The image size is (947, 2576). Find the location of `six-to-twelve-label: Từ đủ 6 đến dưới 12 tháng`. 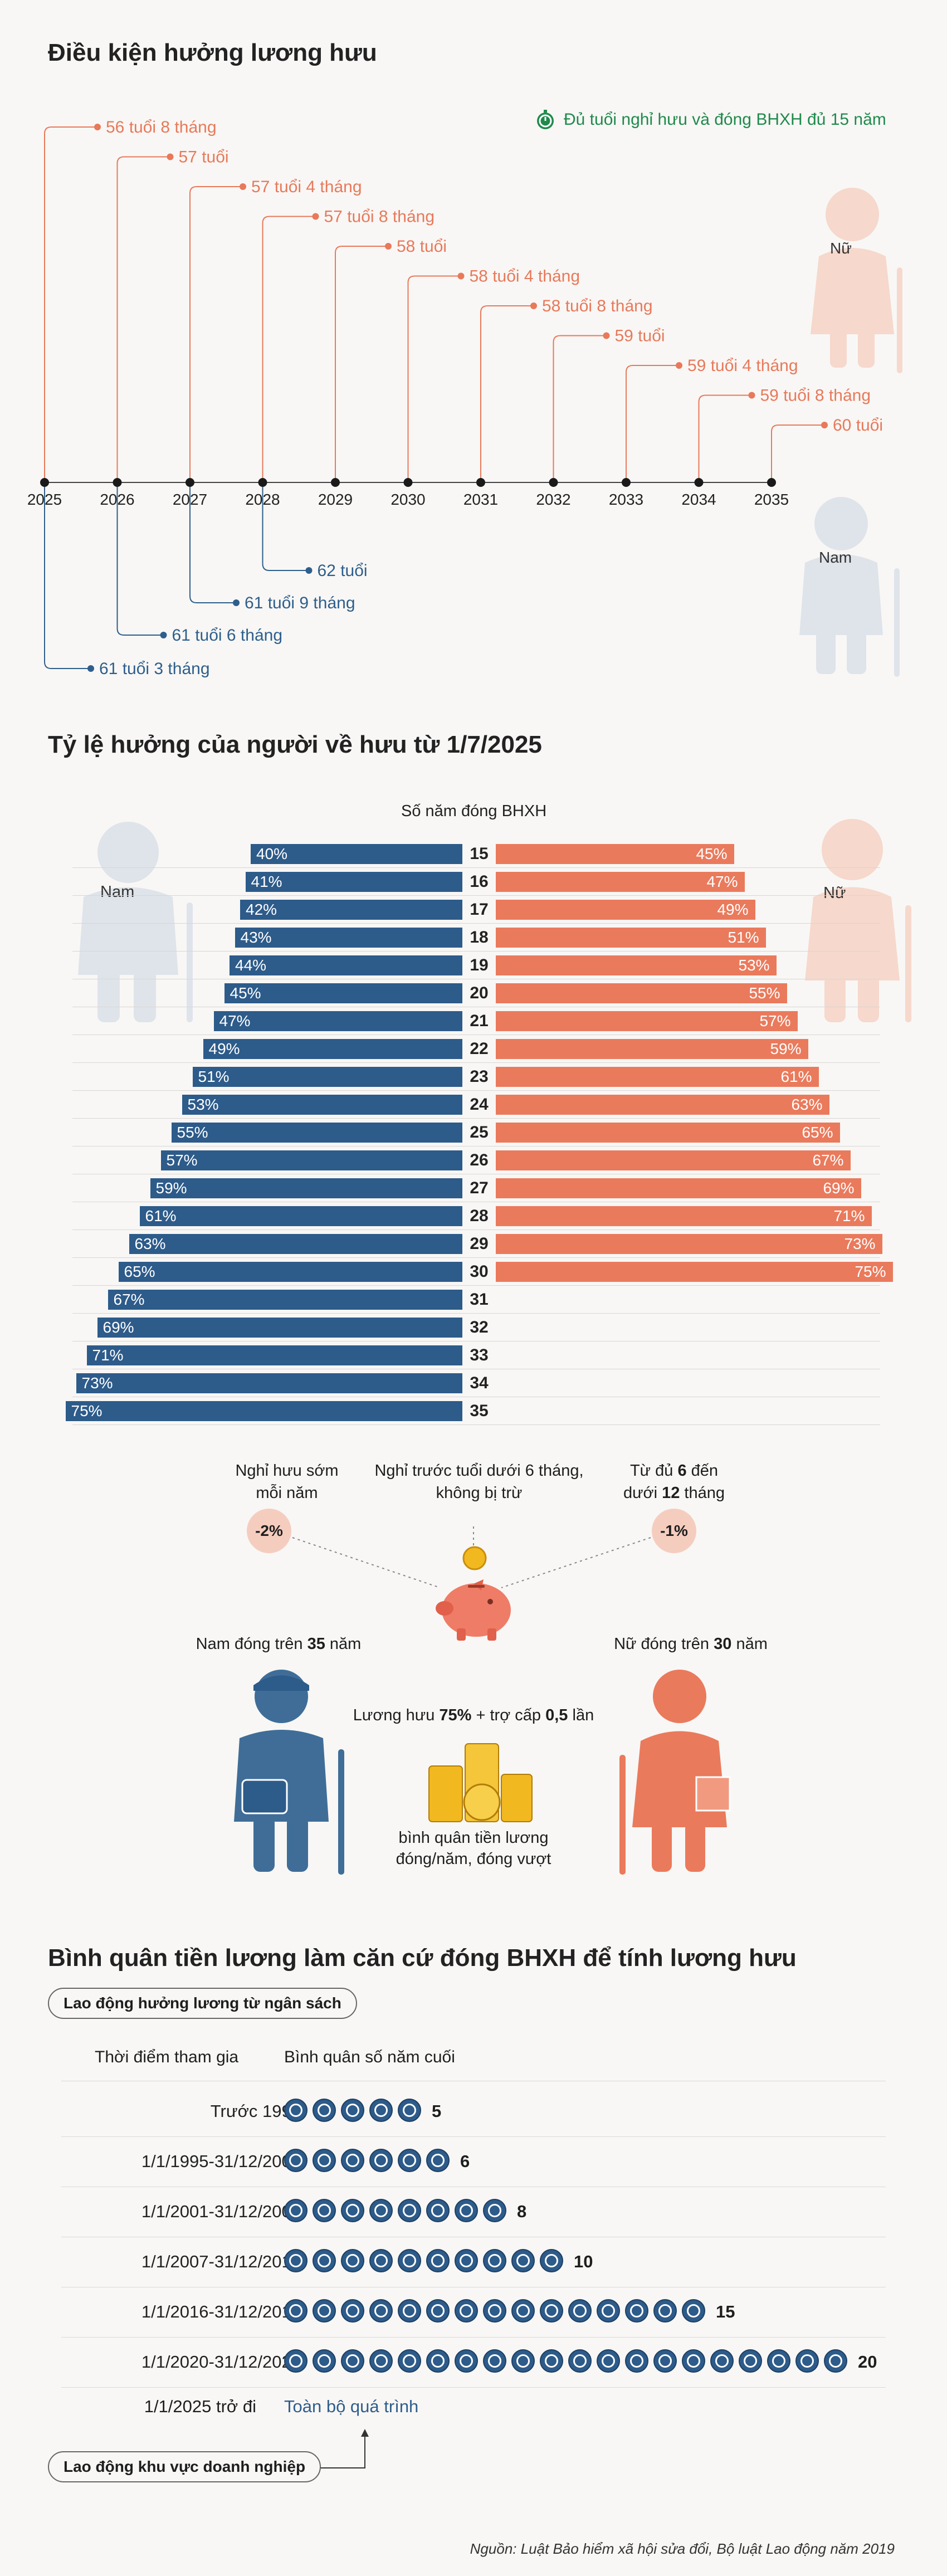

six-to-twelve-label: Từ đủ 6 đến dưới 12 tháng is located at coordinates (674, 1482).